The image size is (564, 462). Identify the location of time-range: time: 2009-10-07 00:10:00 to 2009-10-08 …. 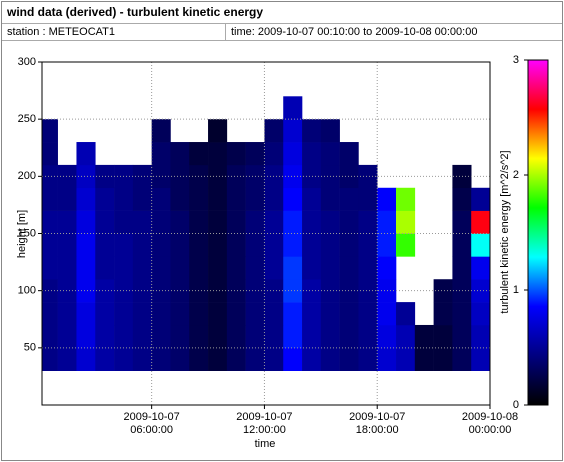
(354, 32).